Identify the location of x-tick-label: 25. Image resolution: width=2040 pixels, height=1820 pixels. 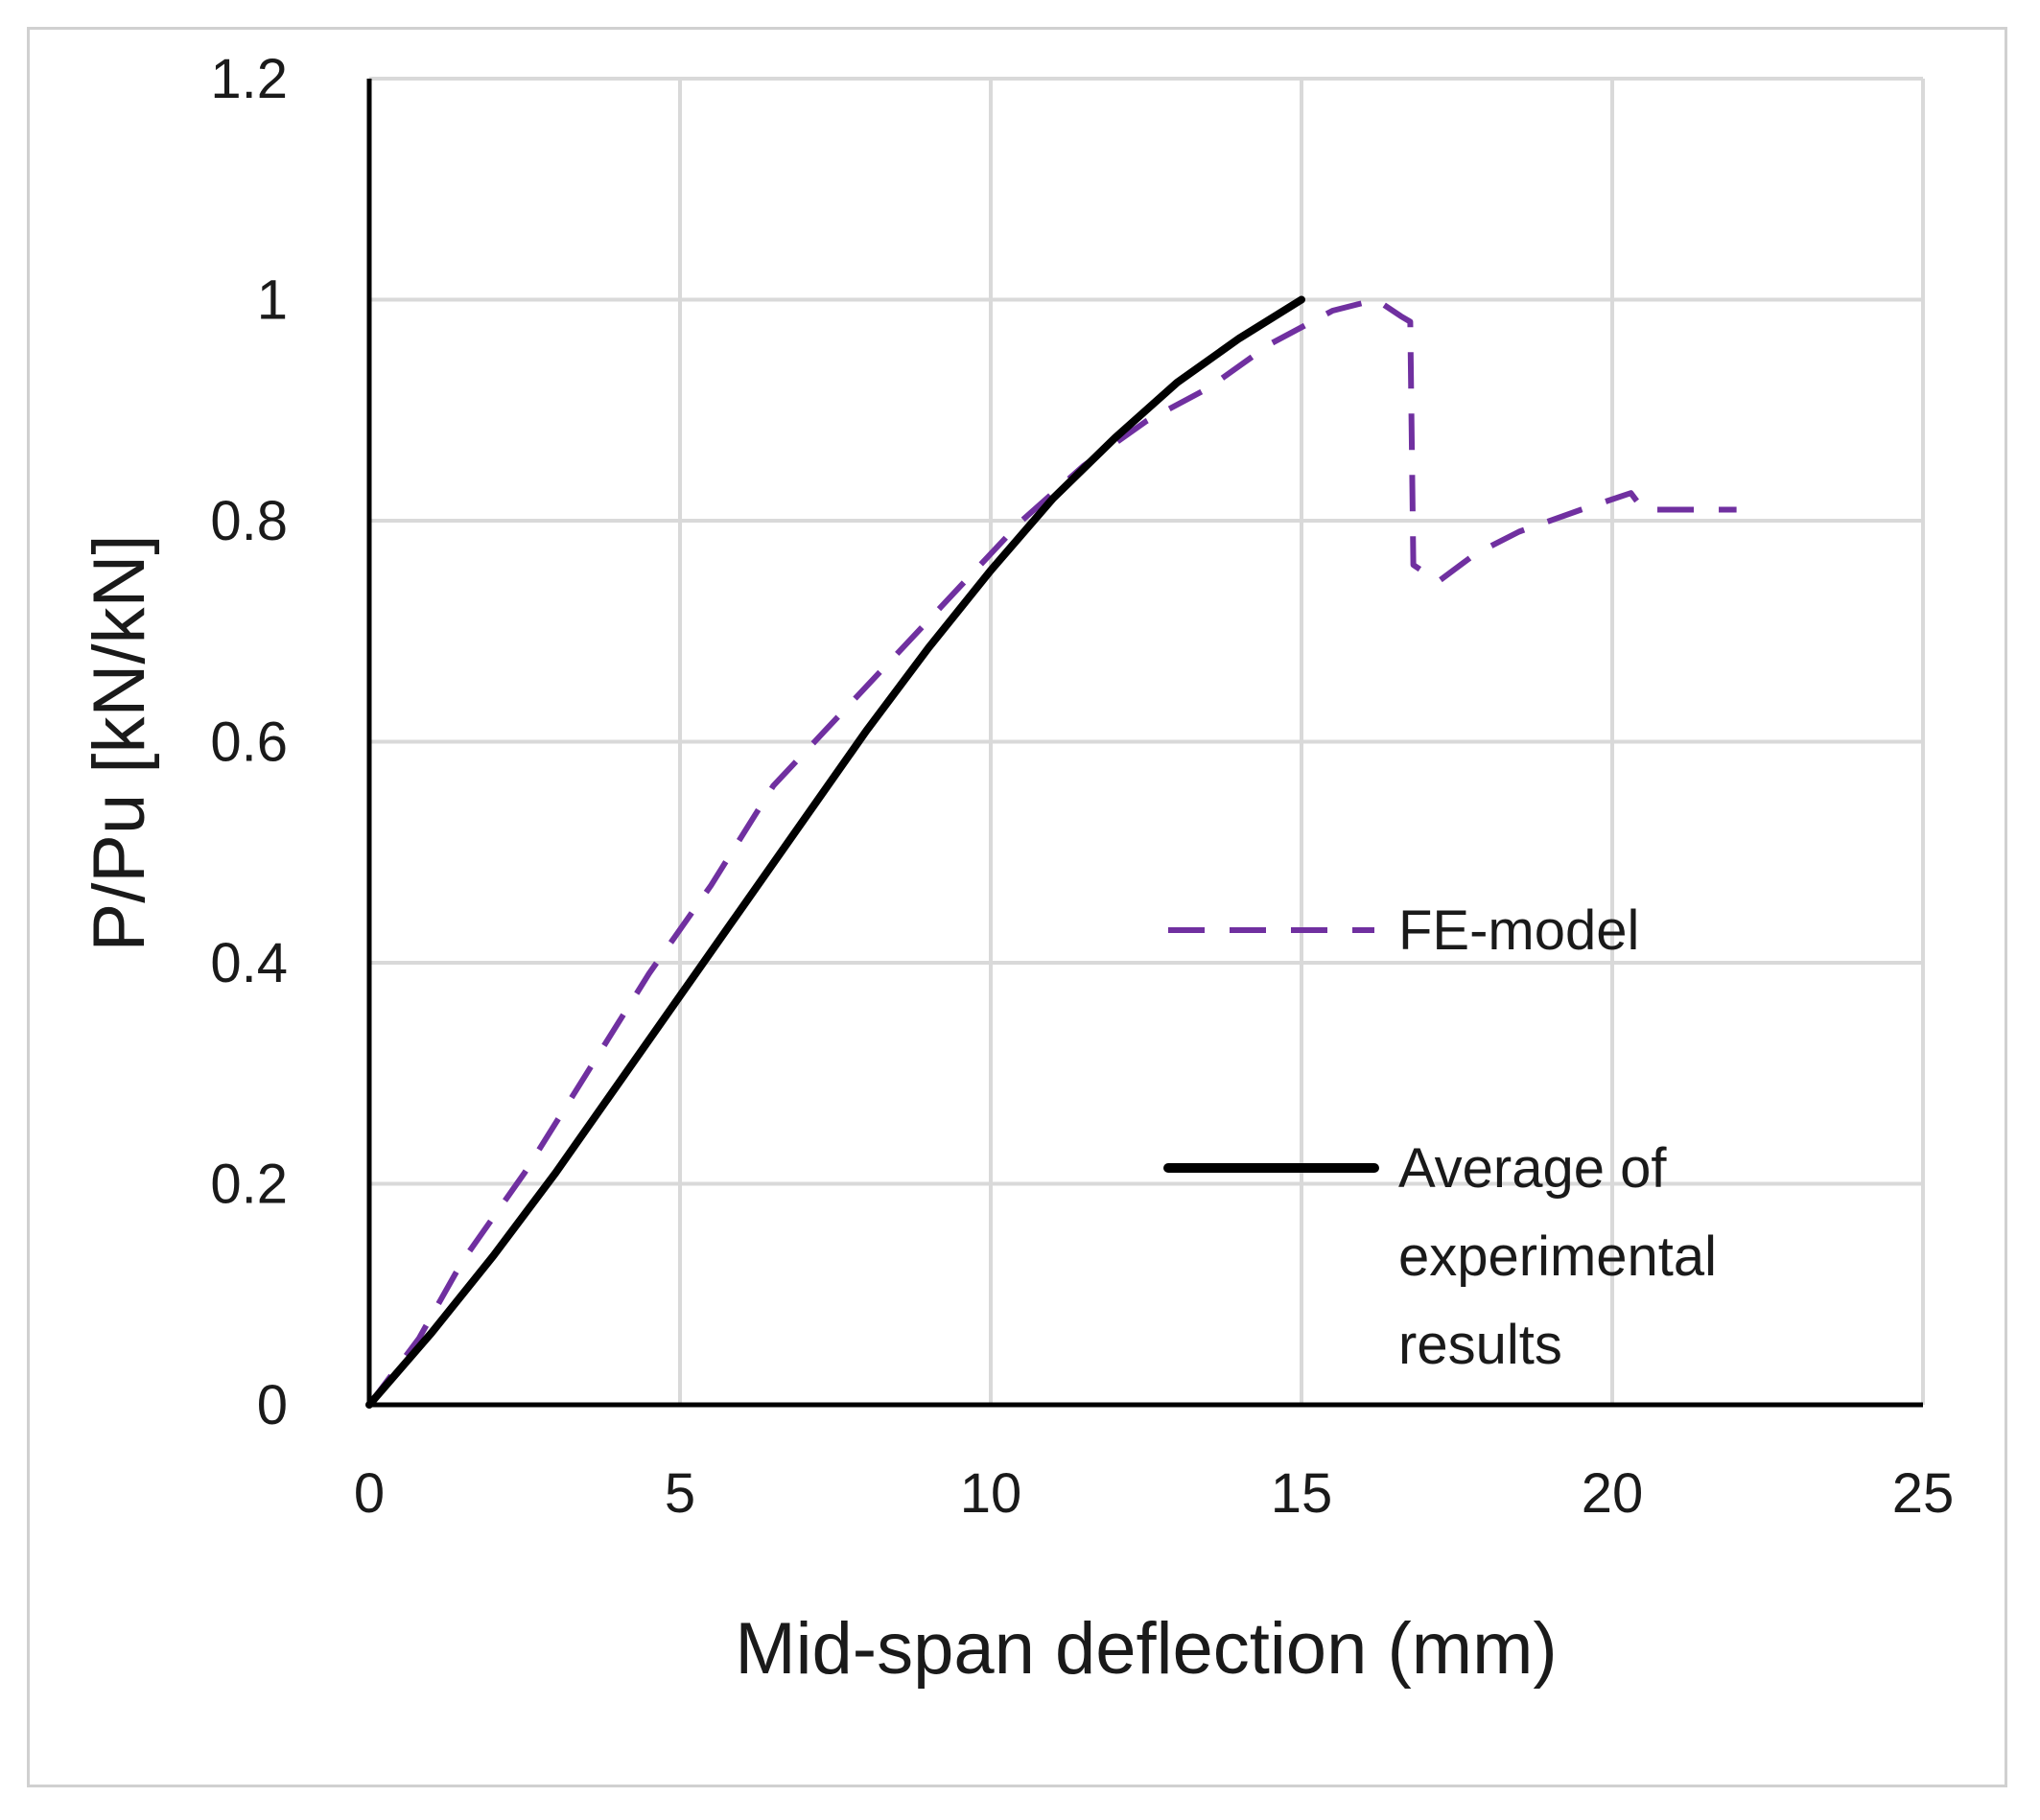
(1923, 1493).